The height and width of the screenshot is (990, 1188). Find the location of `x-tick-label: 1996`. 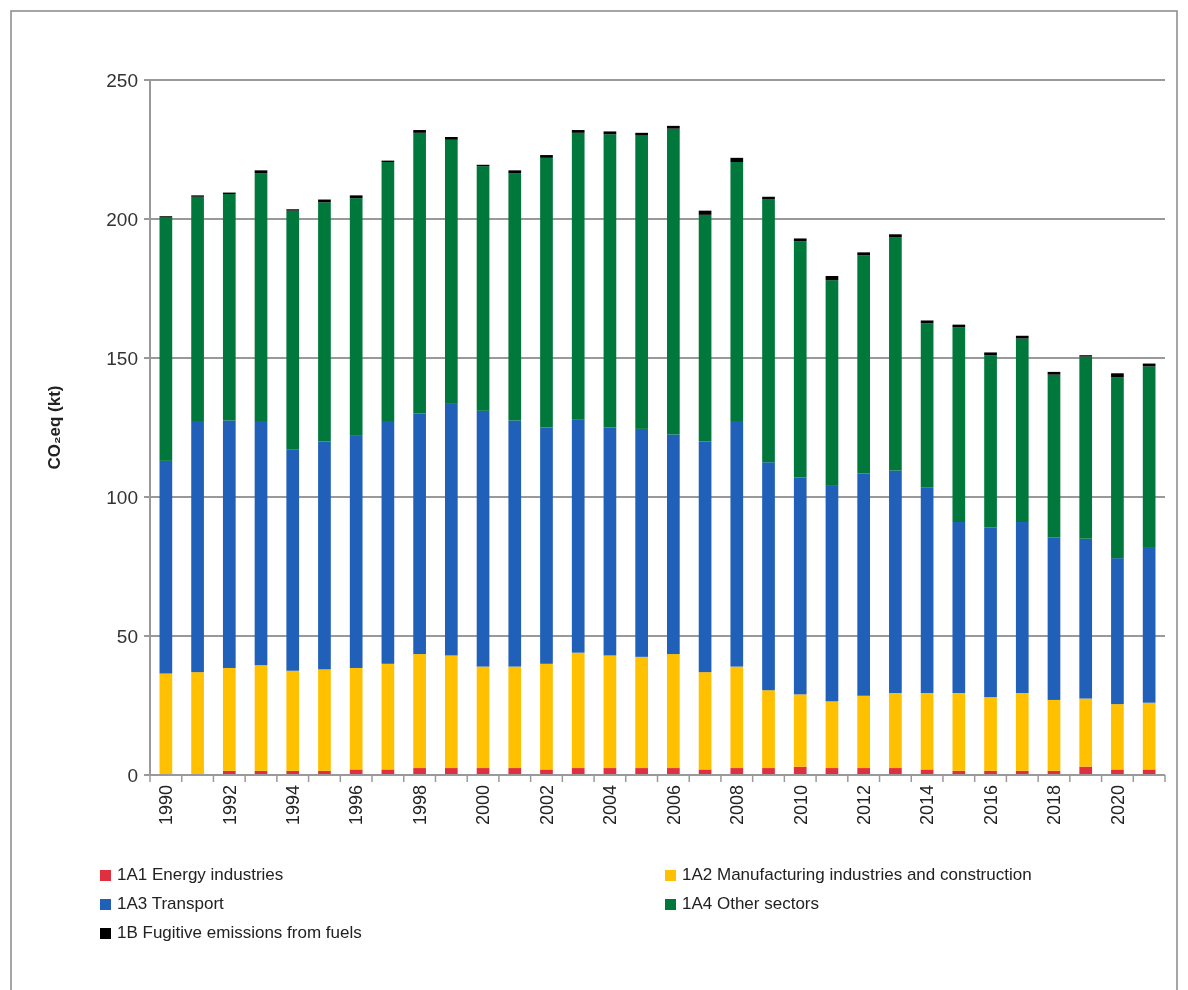

x-tick-label: 1996 is located at coordinates (356, 805).